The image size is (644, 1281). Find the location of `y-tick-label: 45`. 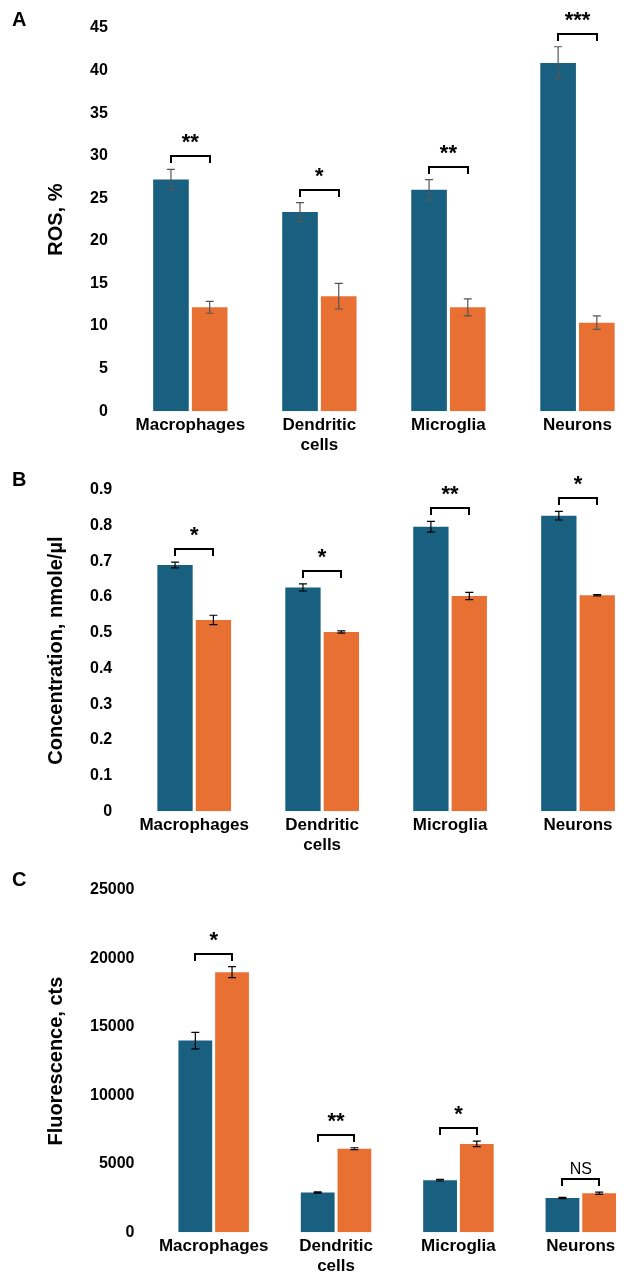

y-tick-label: 45 is located at coordinates (99, 27).